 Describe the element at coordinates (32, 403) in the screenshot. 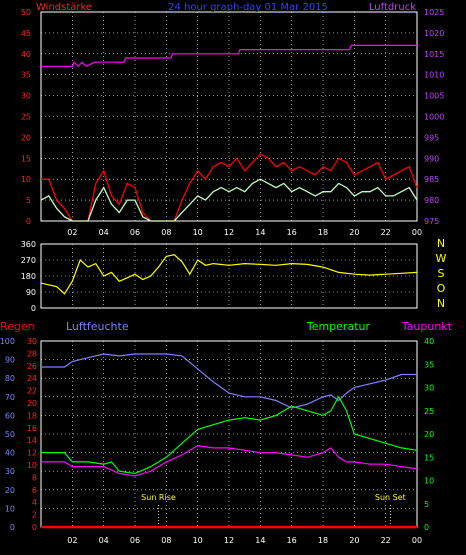

I see `rain-y-tick-label: 20` at that location.